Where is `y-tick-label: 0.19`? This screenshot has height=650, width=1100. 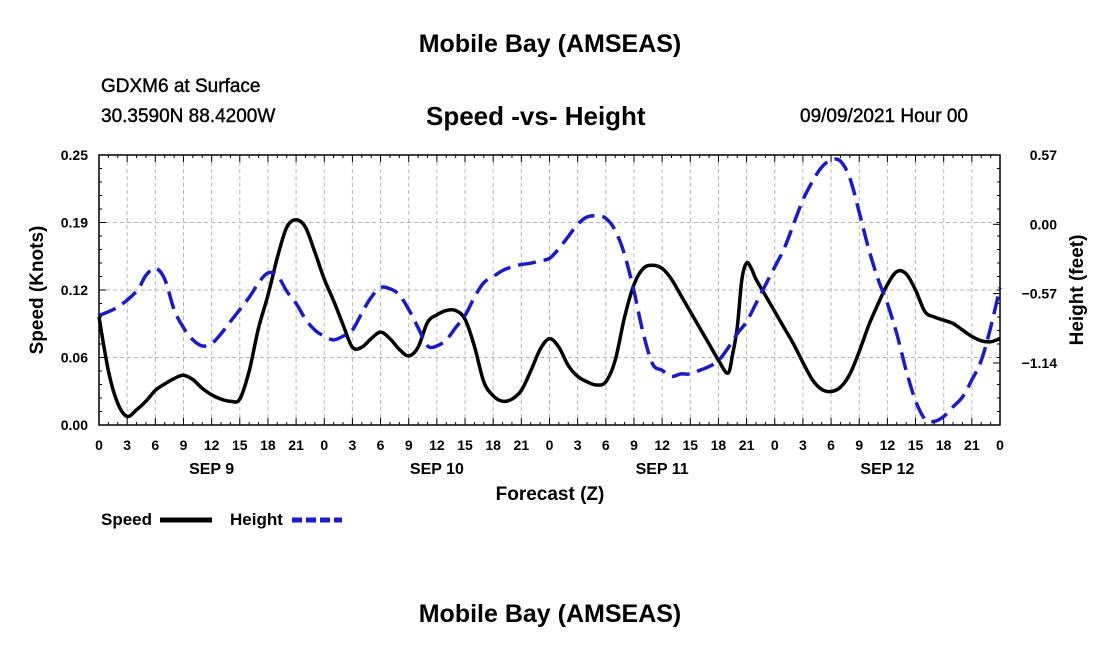 y-tick-label: 0.19 is located at coordinates (74, 223).